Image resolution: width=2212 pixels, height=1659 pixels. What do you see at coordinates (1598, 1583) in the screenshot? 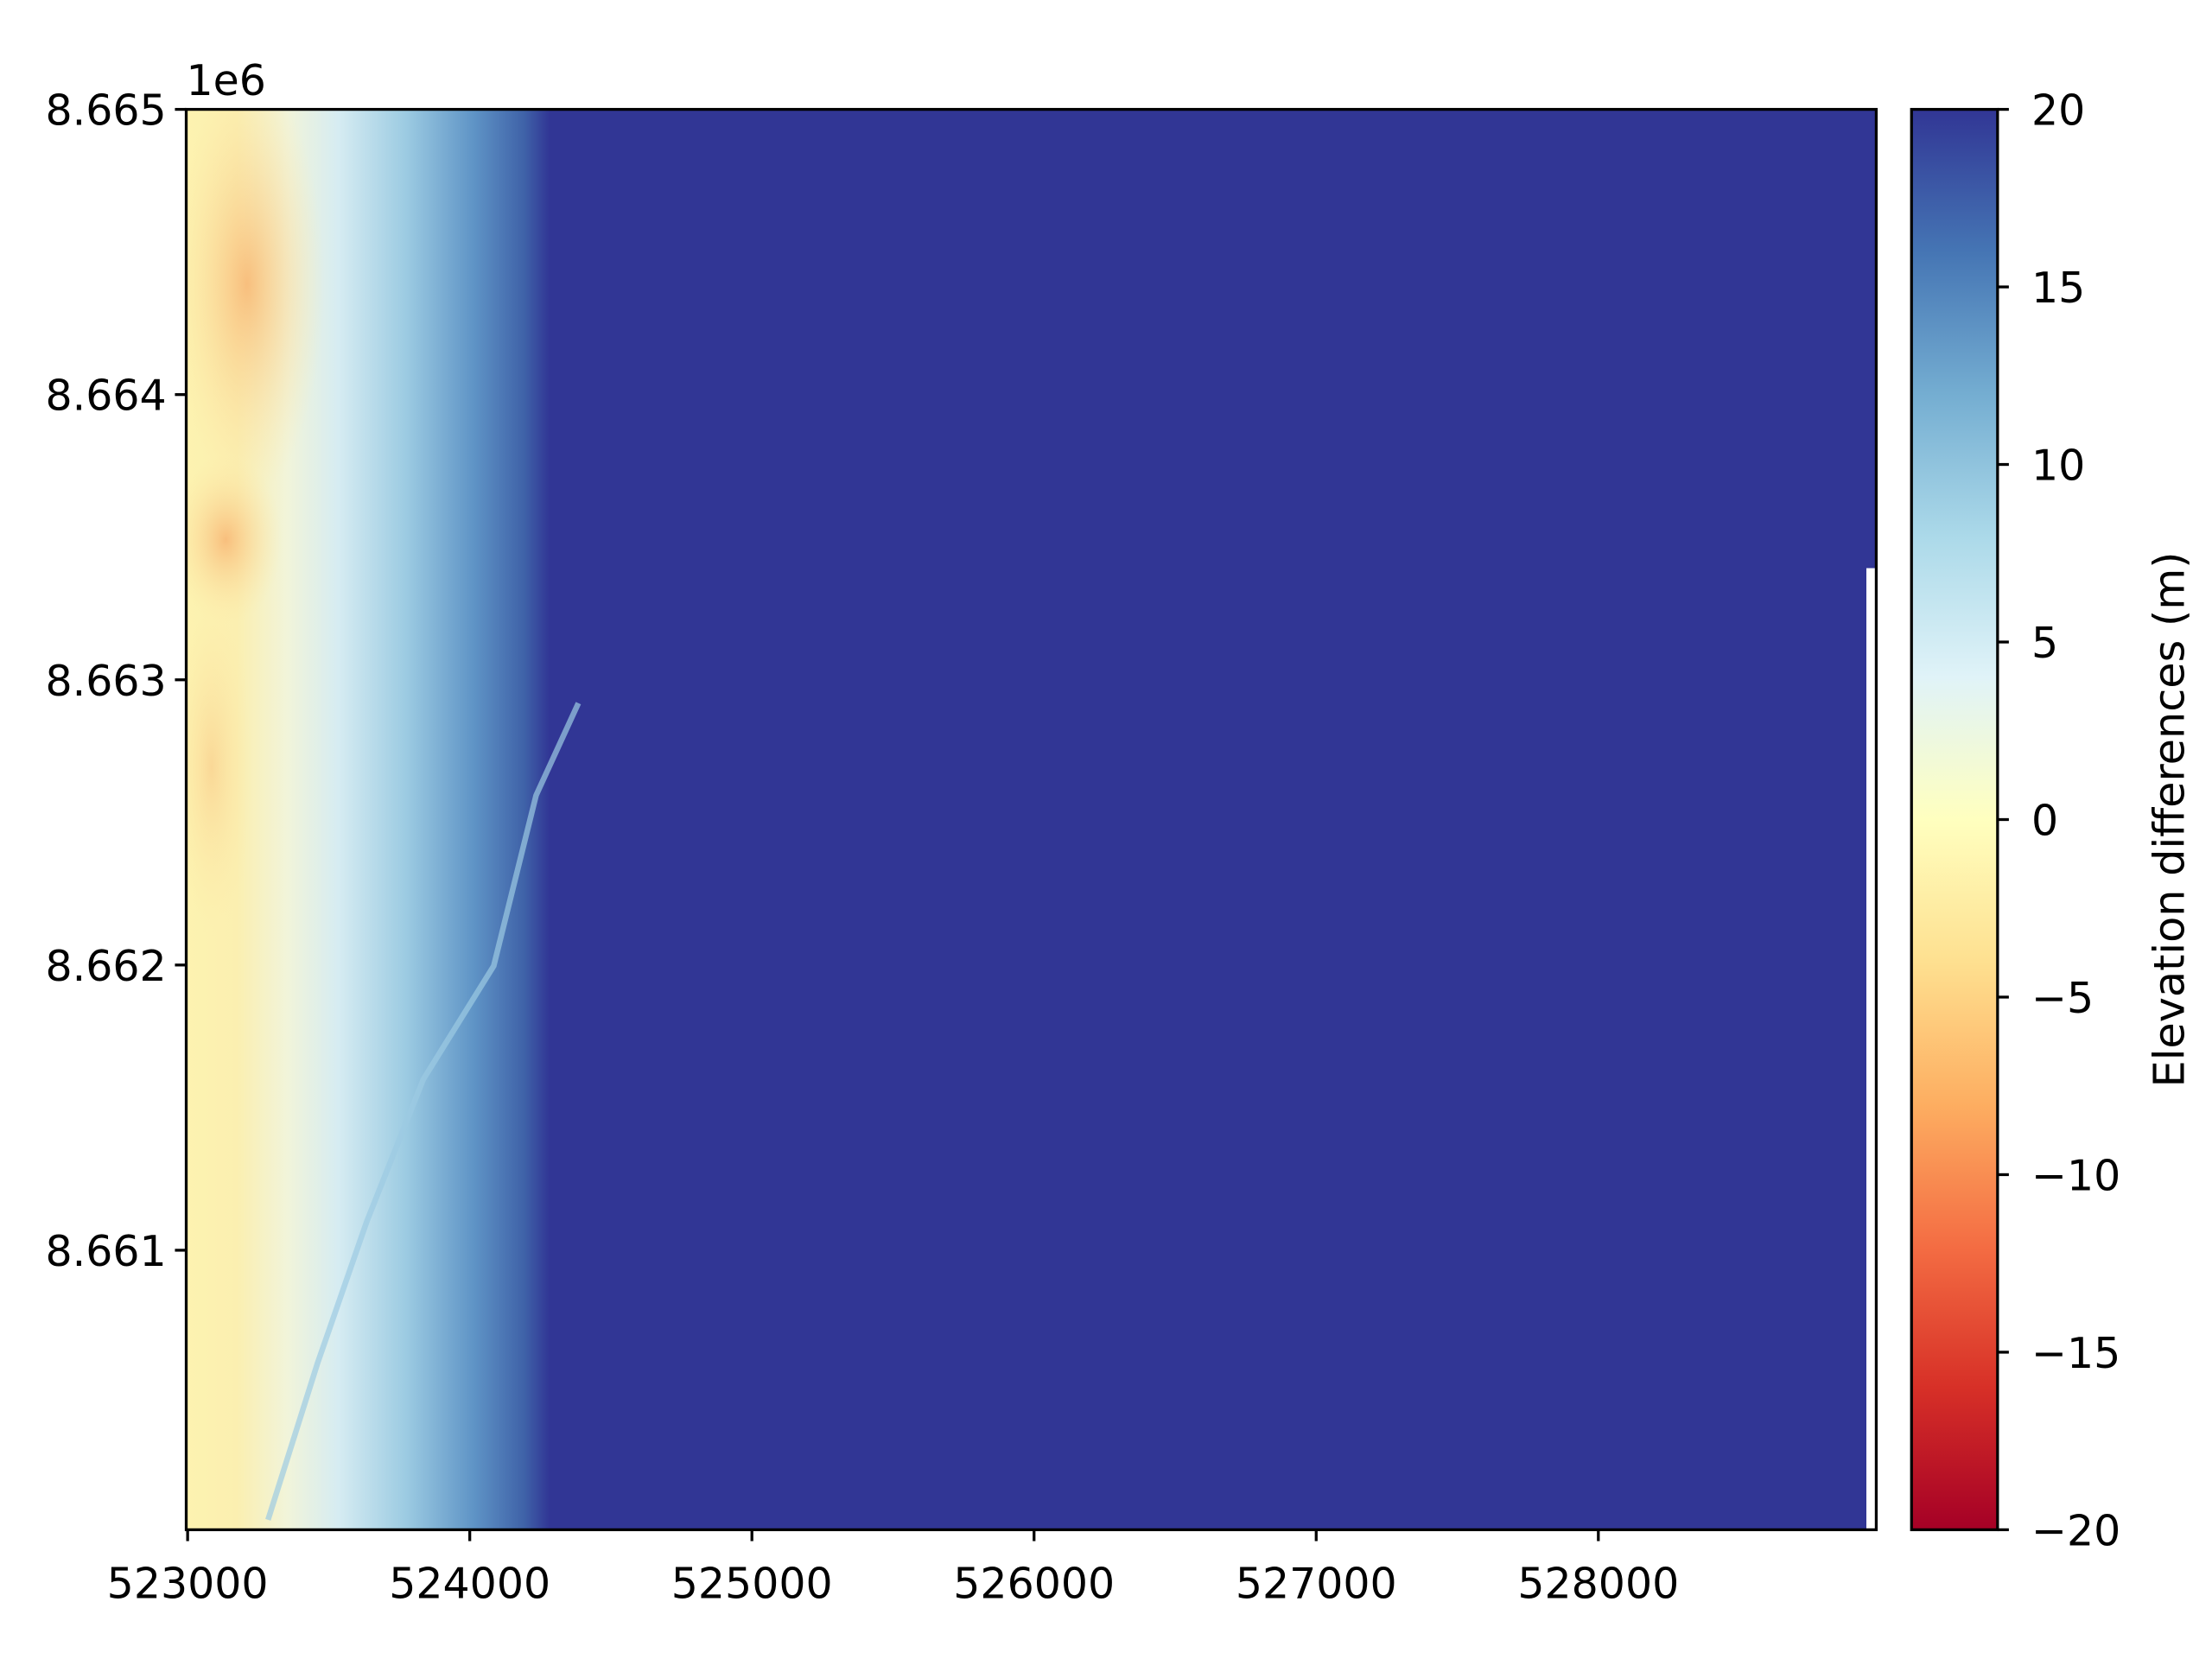
I see `x-tick-label: 528000` at bounding box center [1598, 1583].